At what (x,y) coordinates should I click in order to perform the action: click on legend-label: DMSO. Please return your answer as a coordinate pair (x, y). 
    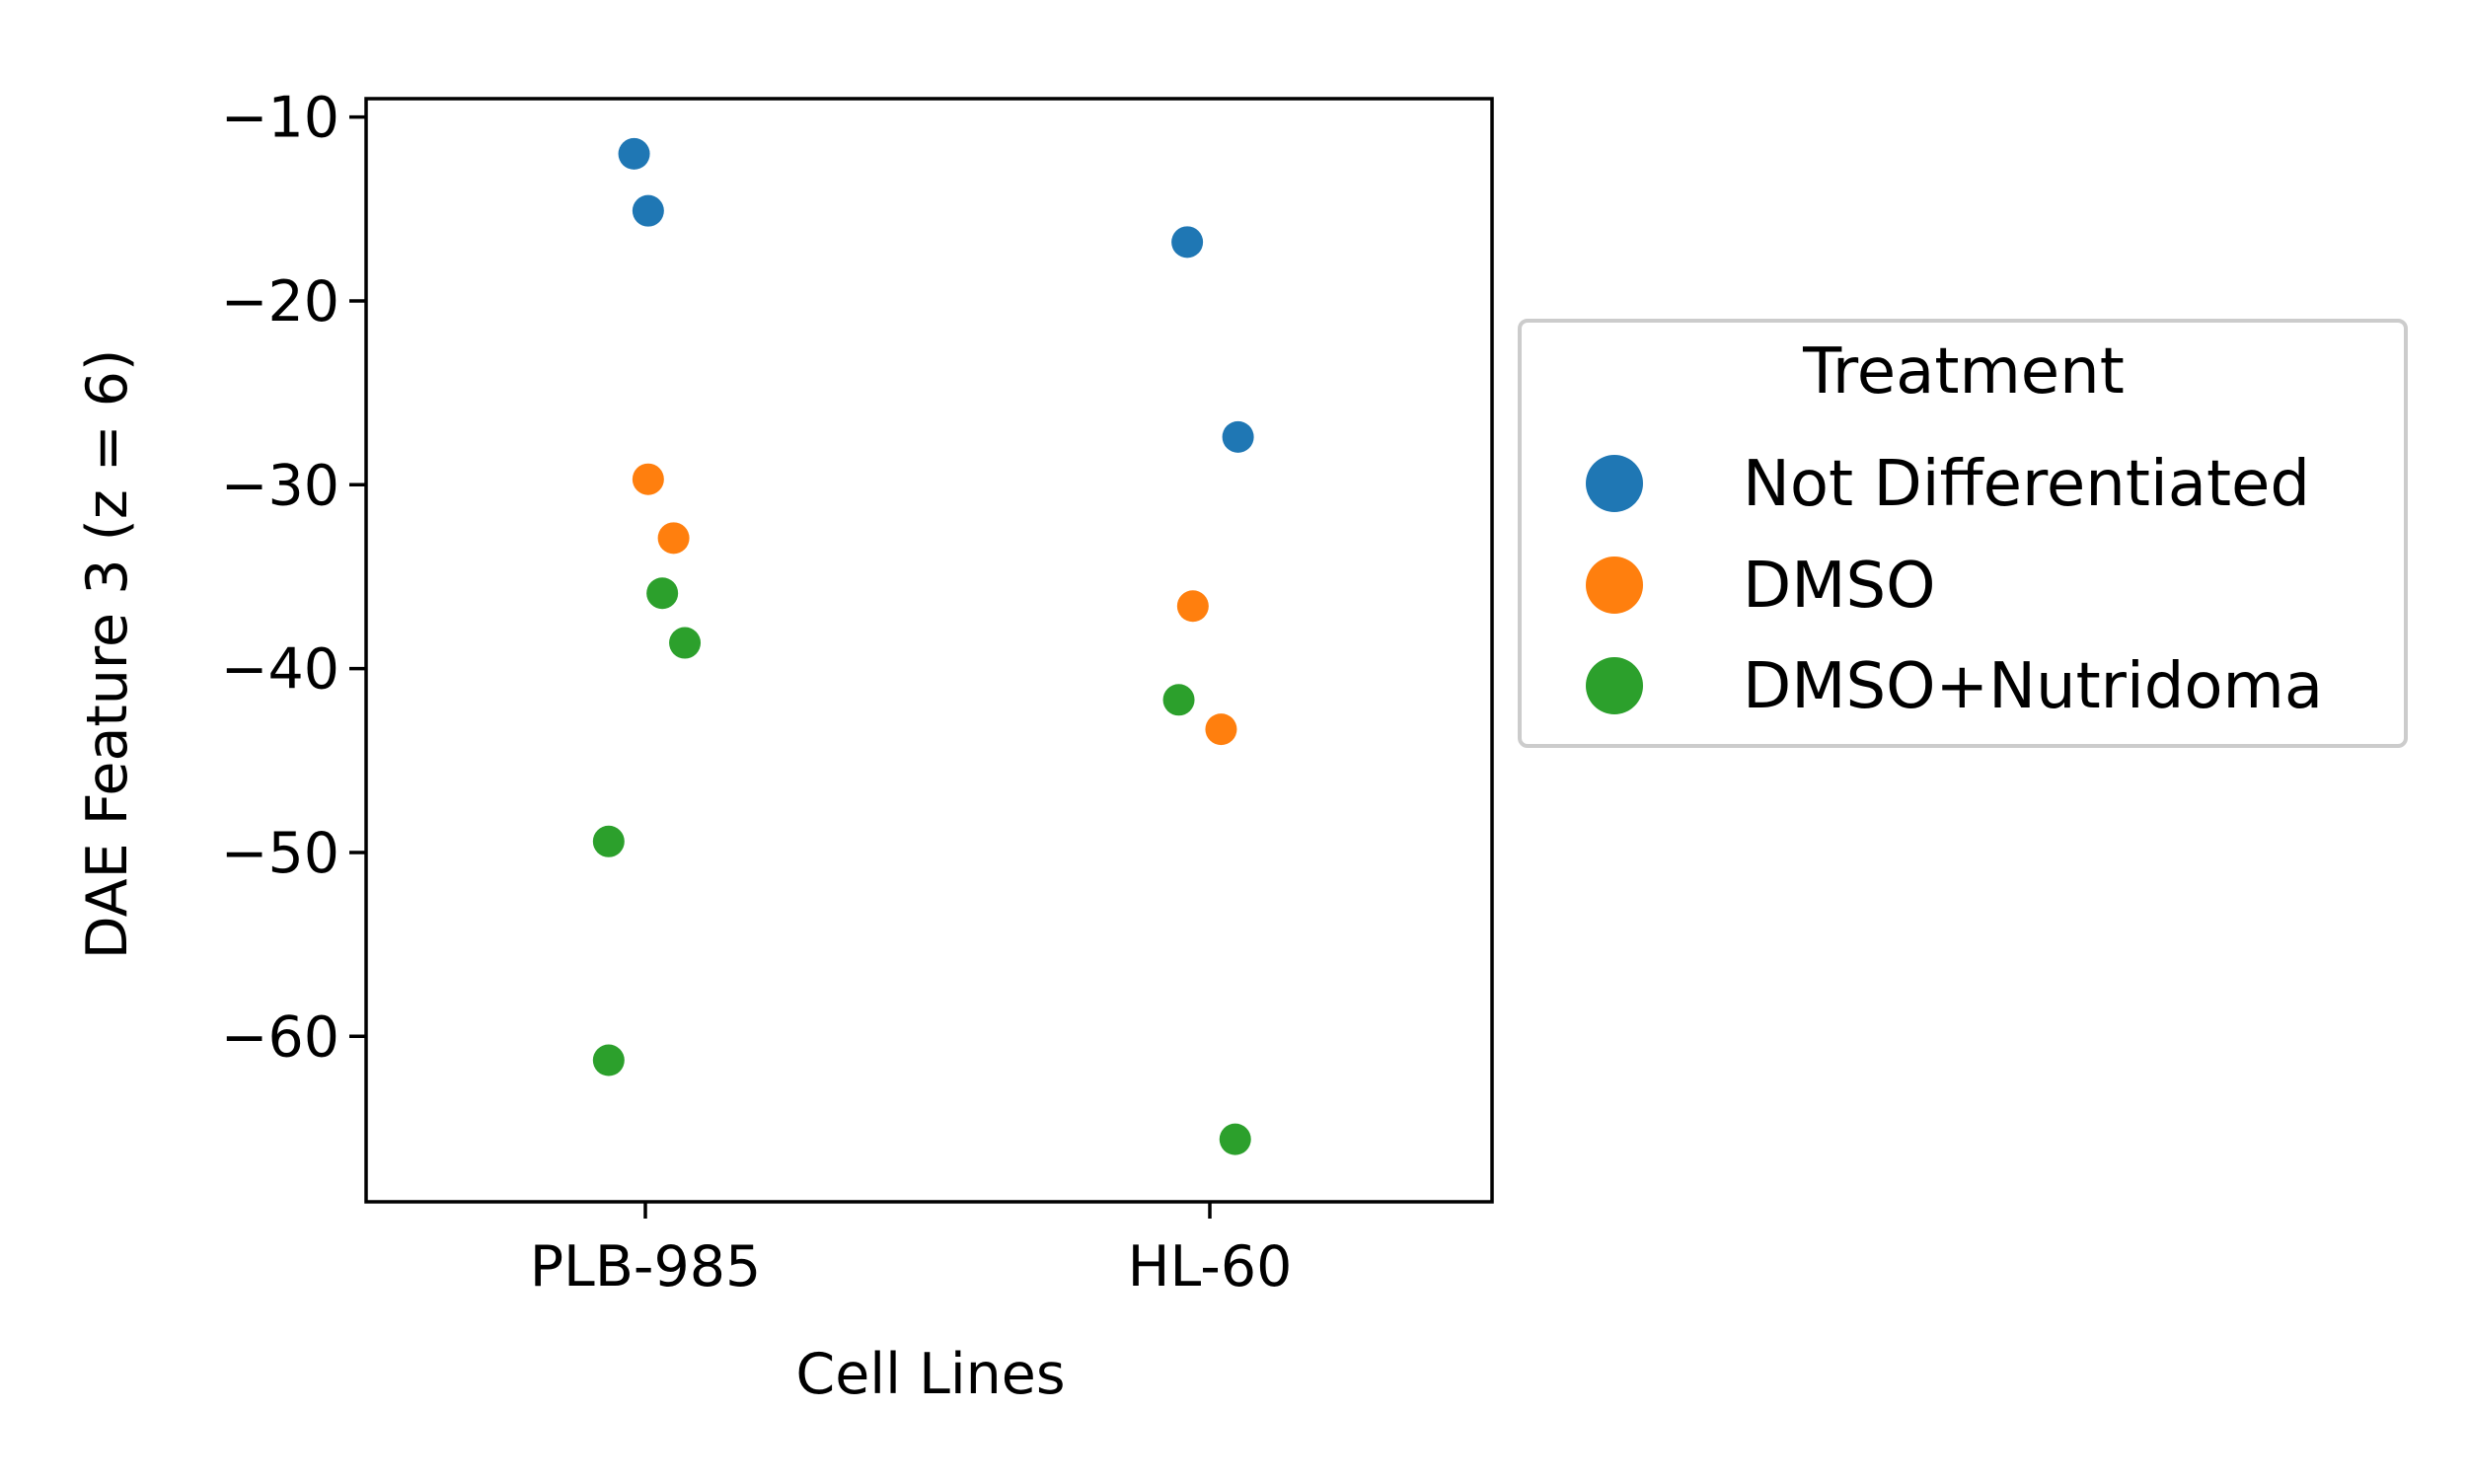
    Looking at the image, I should click on (1839, 586).